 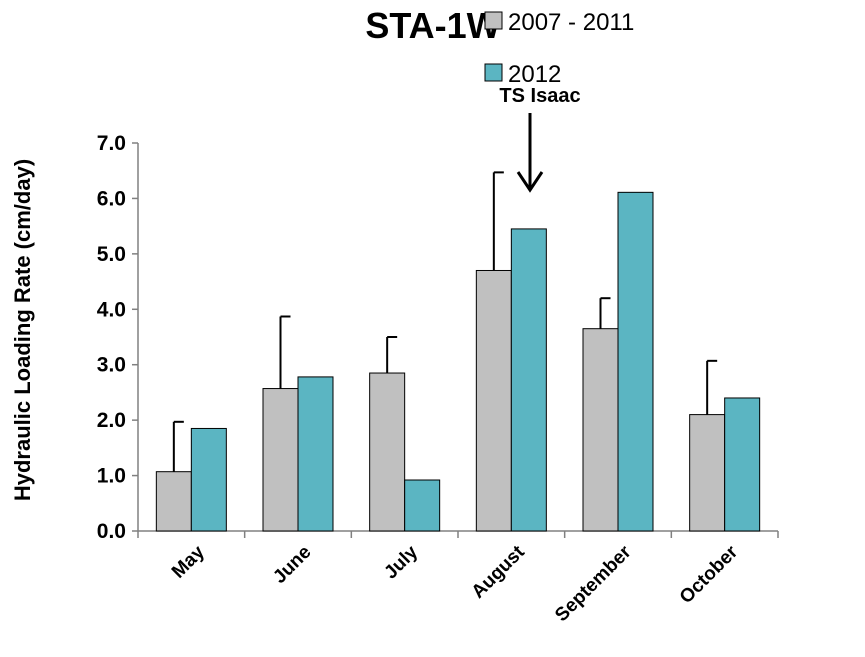 I want to click on y-tick-label: 1.0, so click(x=111, y=476).